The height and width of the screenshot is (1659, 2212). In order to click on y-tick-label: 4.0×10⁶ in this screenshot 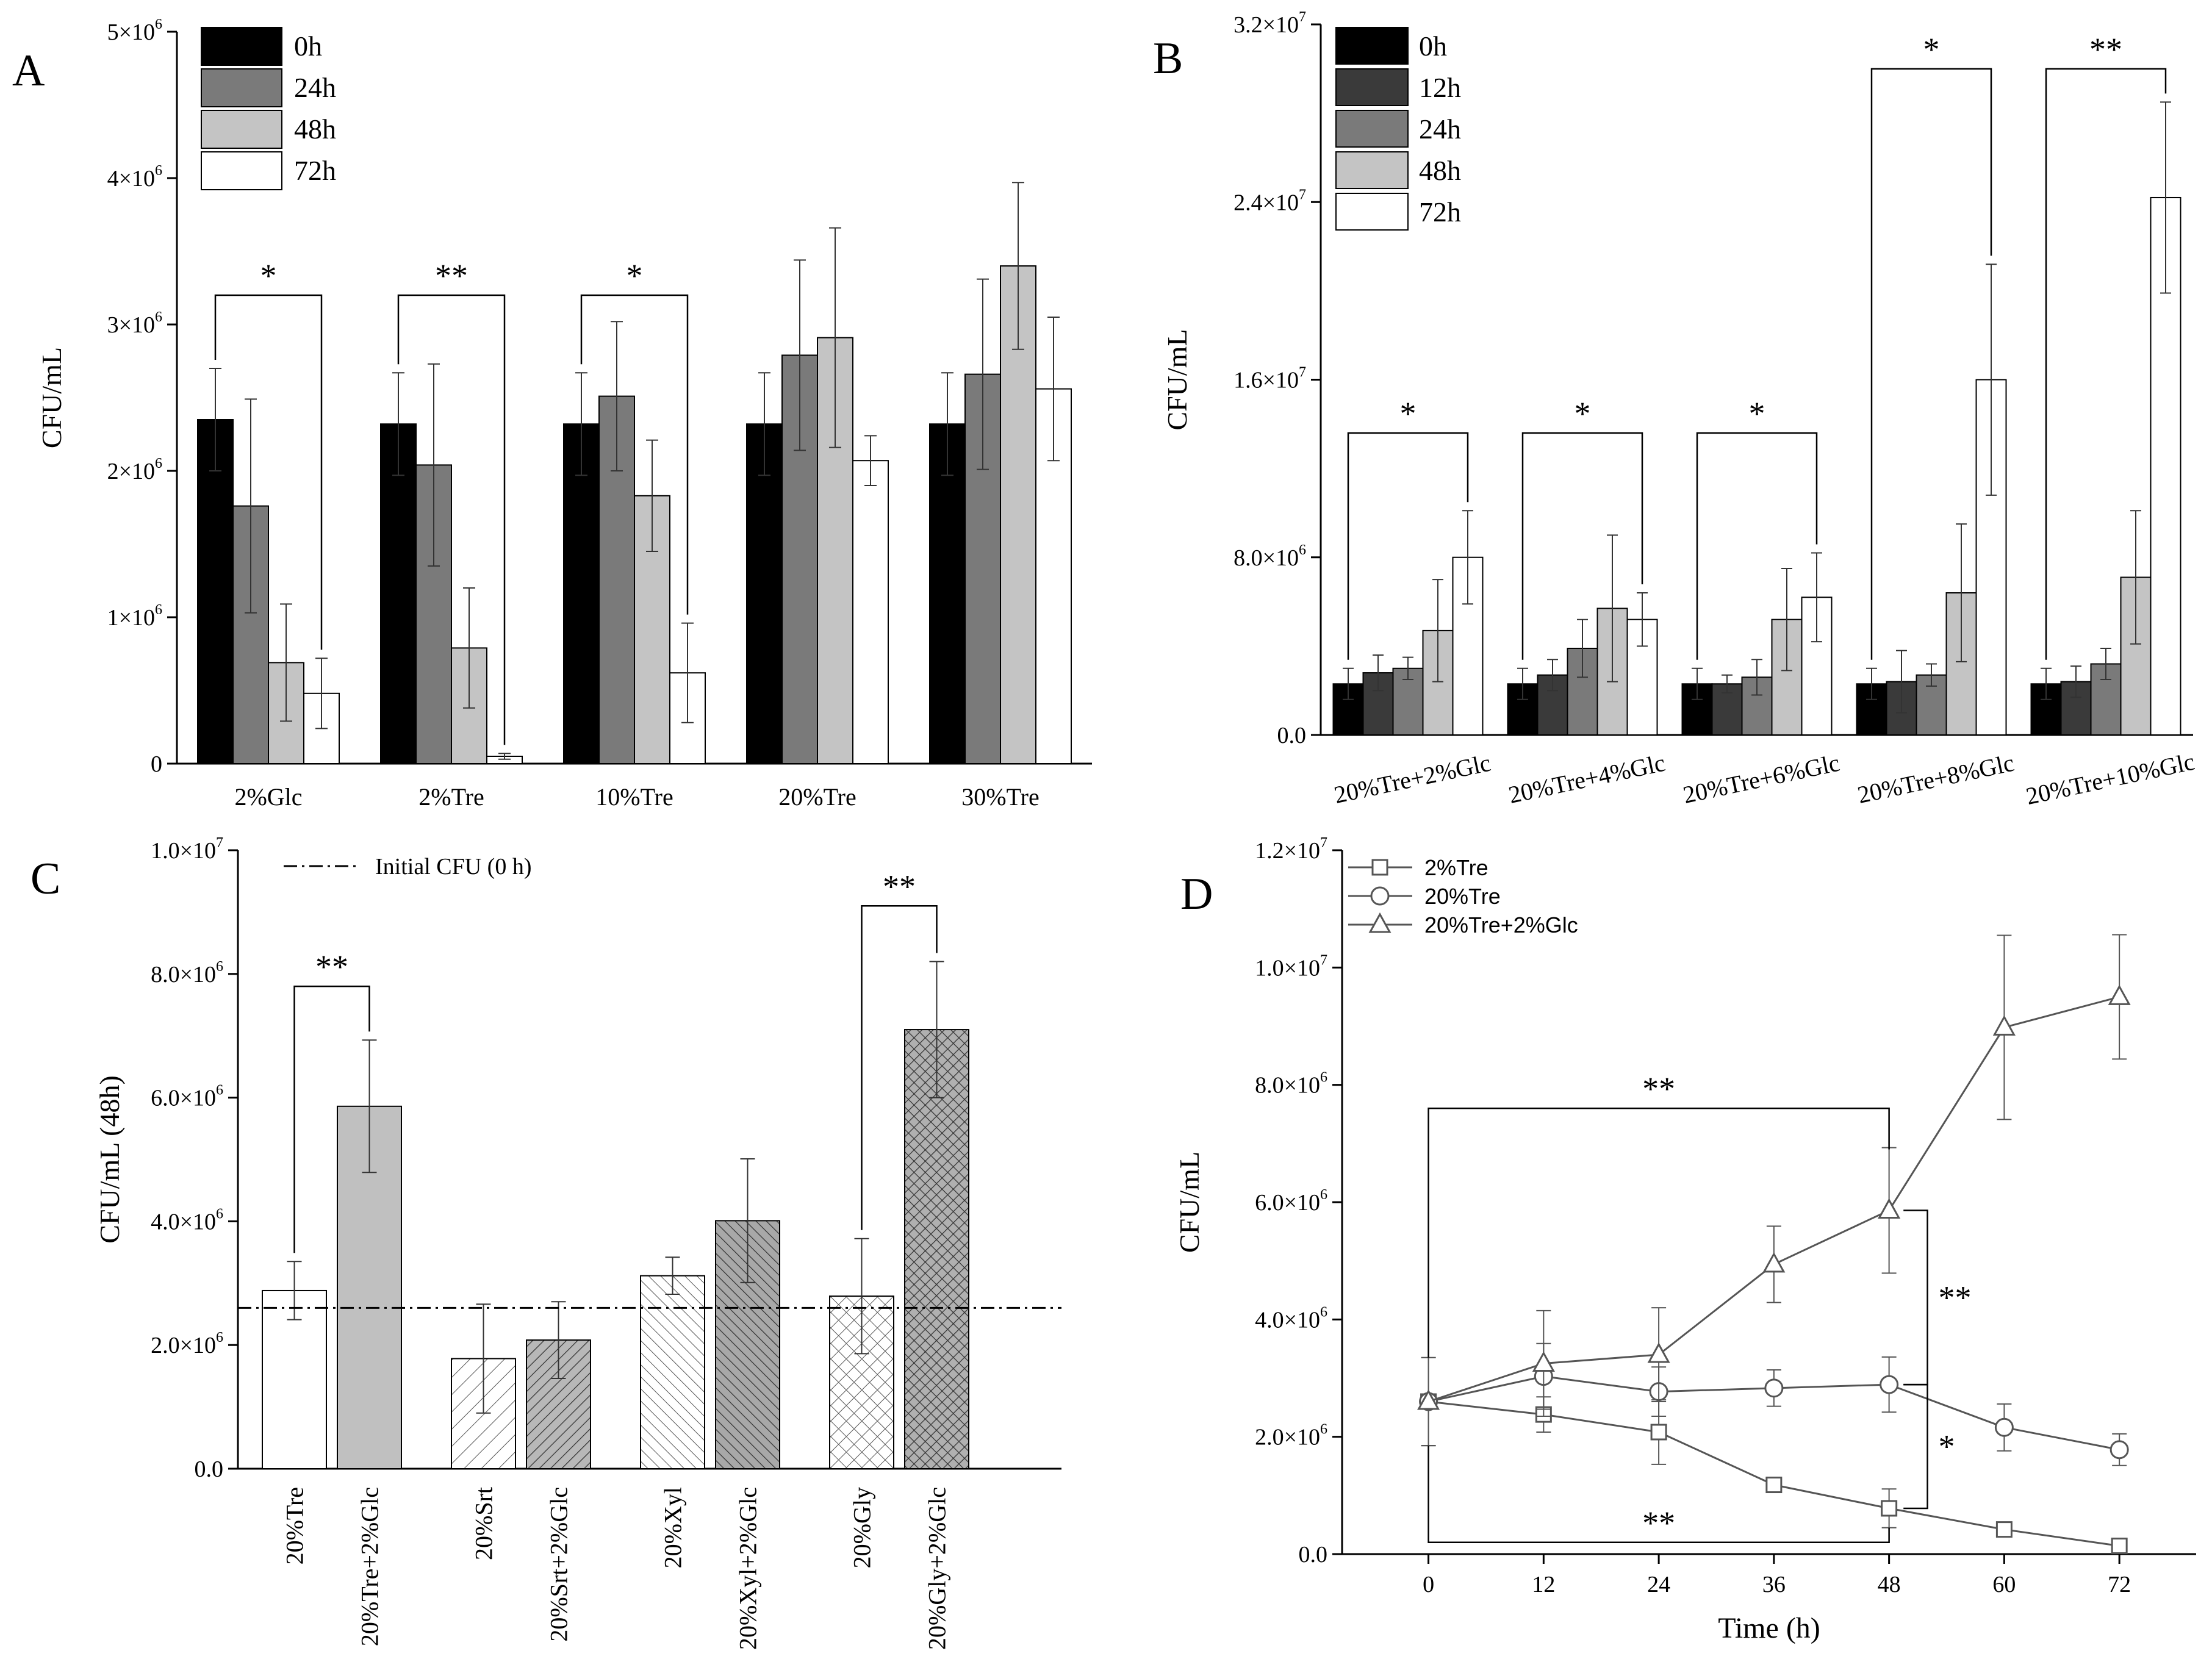, I will do `click(187, 1220)`.